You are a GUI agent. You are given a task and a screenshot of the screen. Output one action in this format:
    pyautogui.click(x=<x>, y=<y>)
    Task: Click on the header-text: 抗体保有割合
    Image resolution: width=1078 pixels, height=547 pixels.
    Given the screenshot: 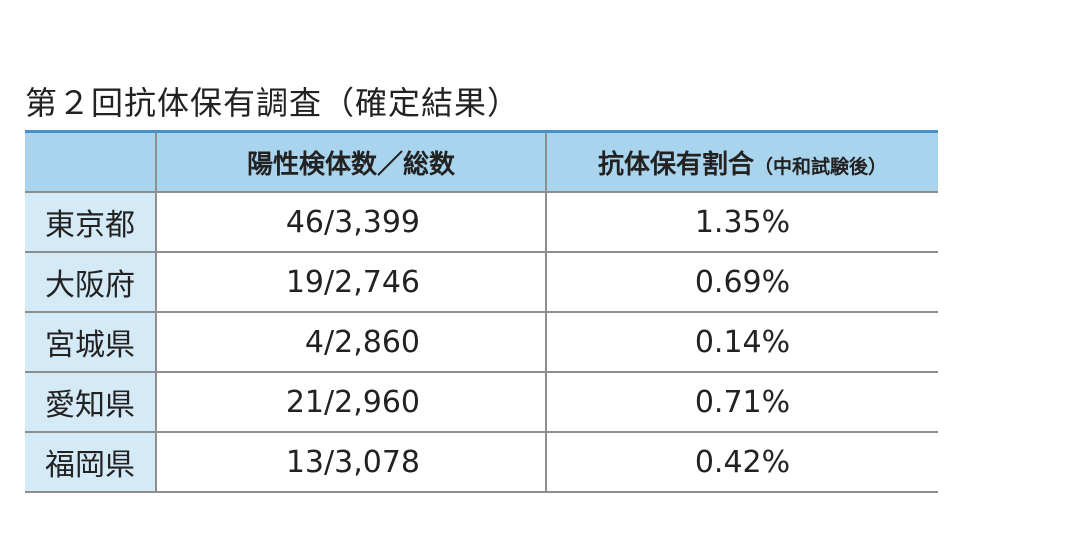 What is the action you would take?
    pyautogui.click(x=675, y=164)
    